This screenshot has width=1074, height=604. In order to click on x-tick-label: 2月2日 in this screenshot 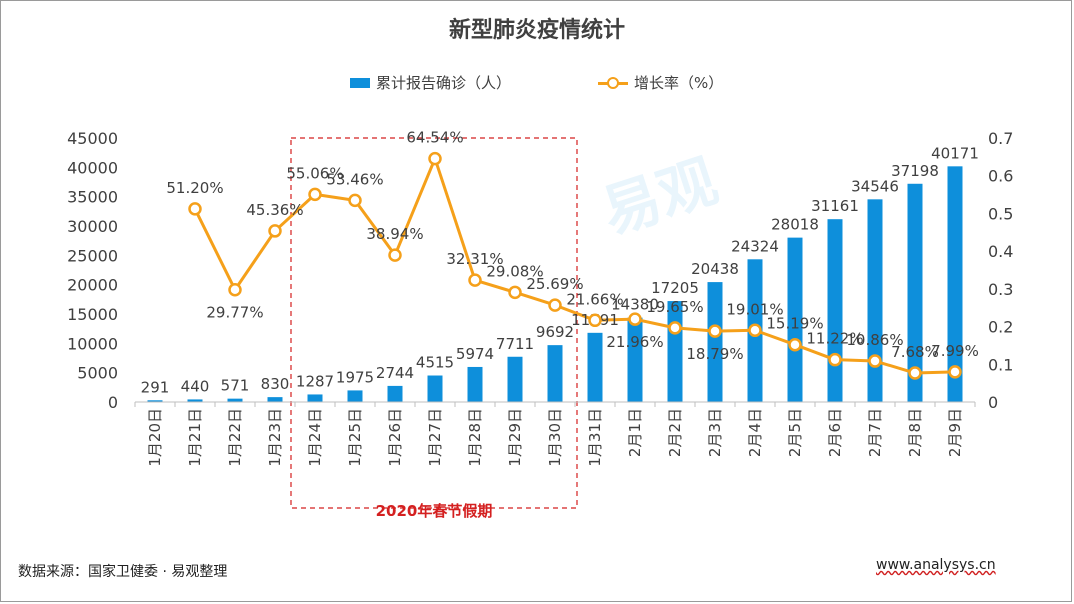, I will do `click(675, 432)`.